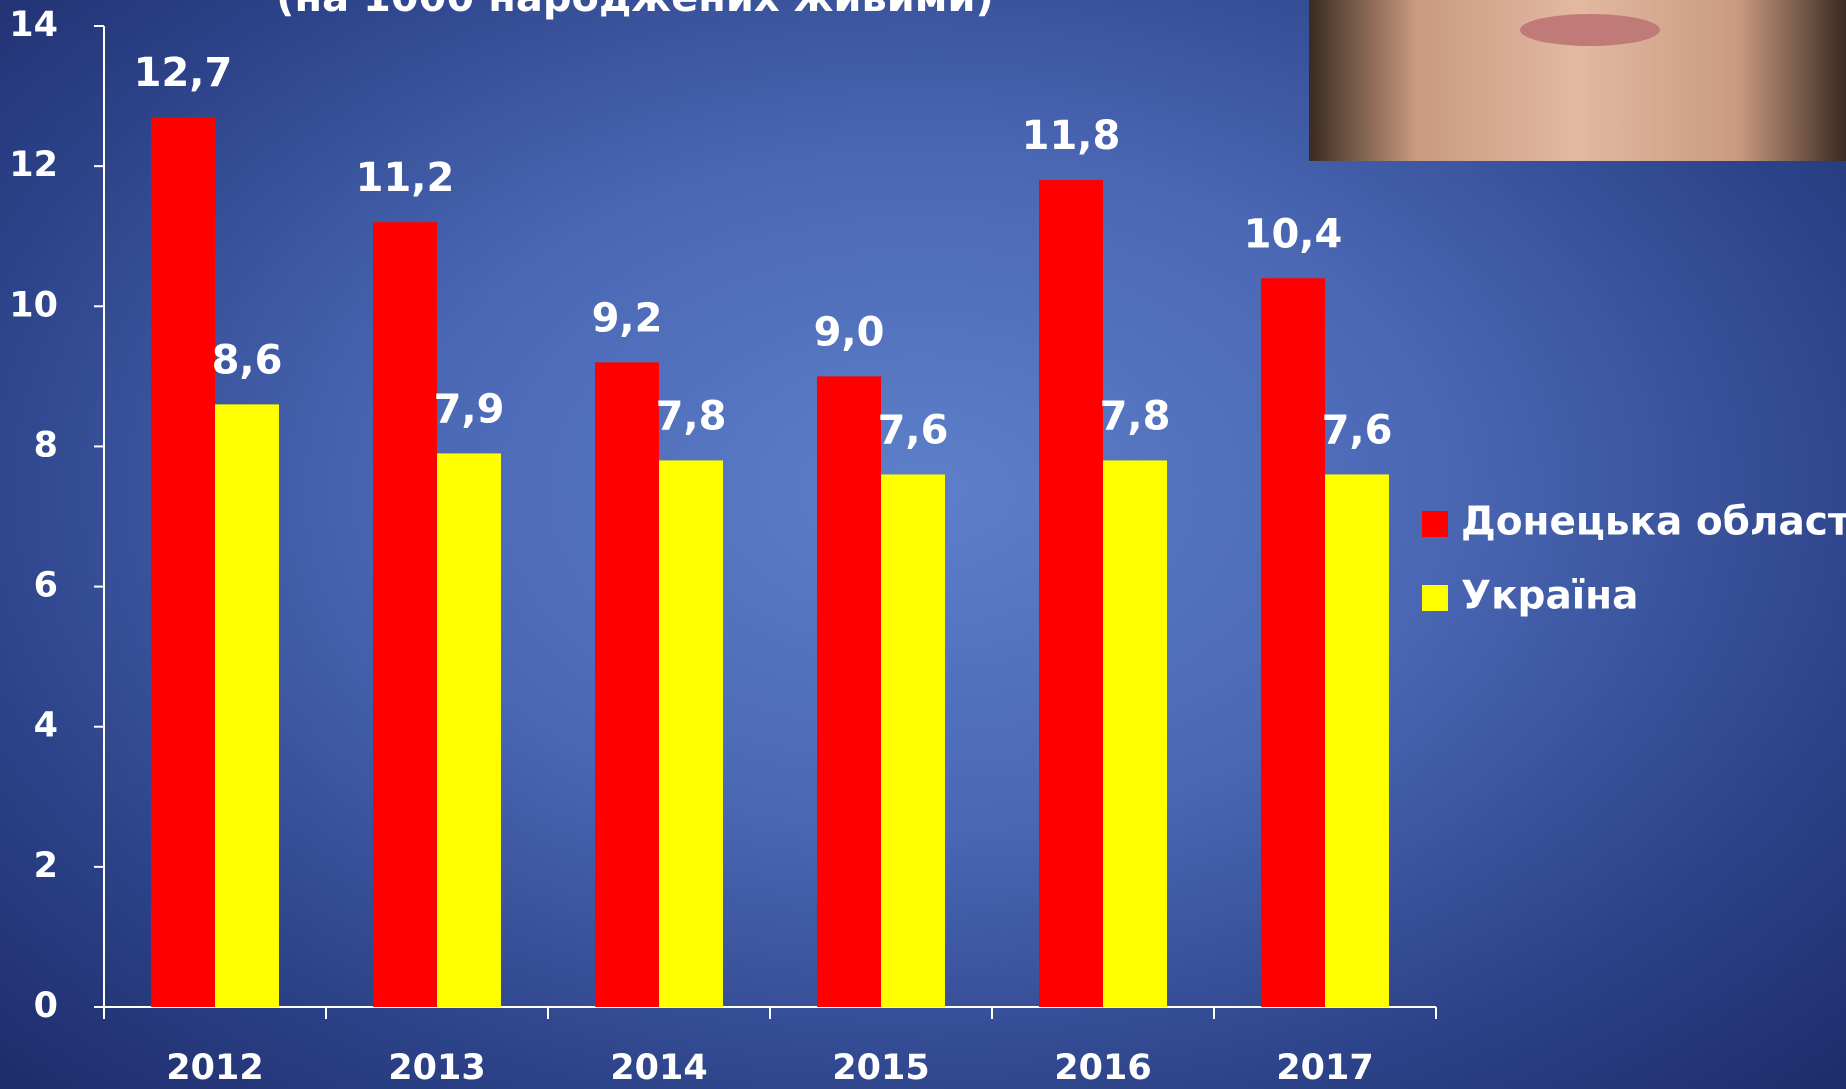 This screenshot has width=1846, height=1089. Describe the element at coordinates (469, 409) in the screenshot. I see `value-label: 7,9` at that location.